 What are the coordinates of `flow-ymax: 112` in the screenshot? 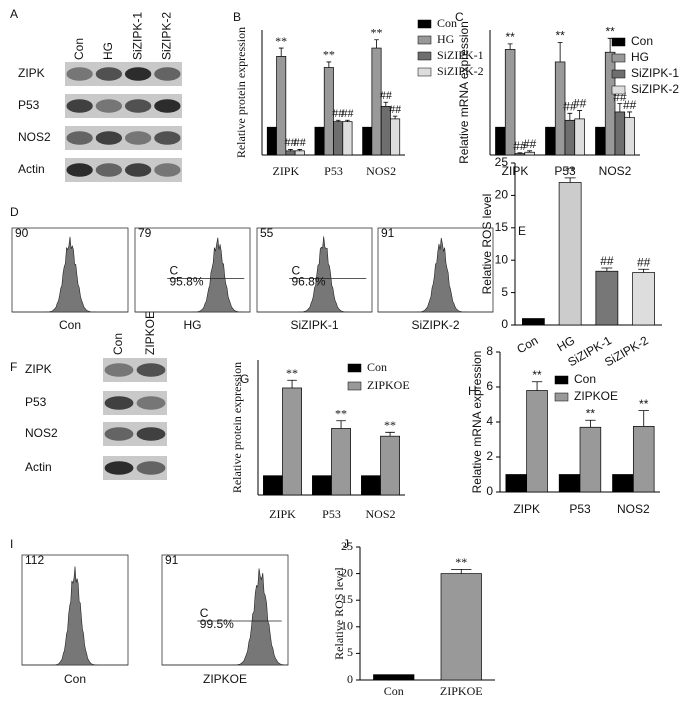 It's located at (34, 560).